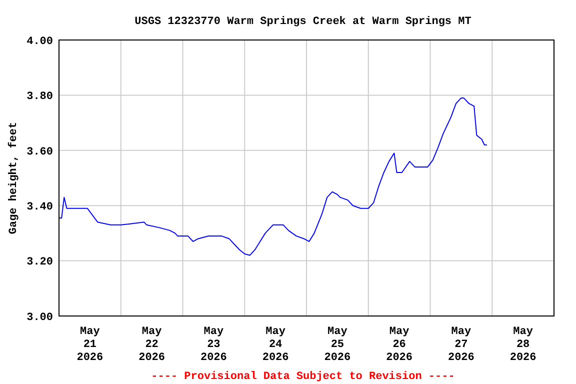  What do you see at coordinates (275, 345) in the screenshot?
I see `x-tick-label: May 24 2026` at bounding box center [275, 345].